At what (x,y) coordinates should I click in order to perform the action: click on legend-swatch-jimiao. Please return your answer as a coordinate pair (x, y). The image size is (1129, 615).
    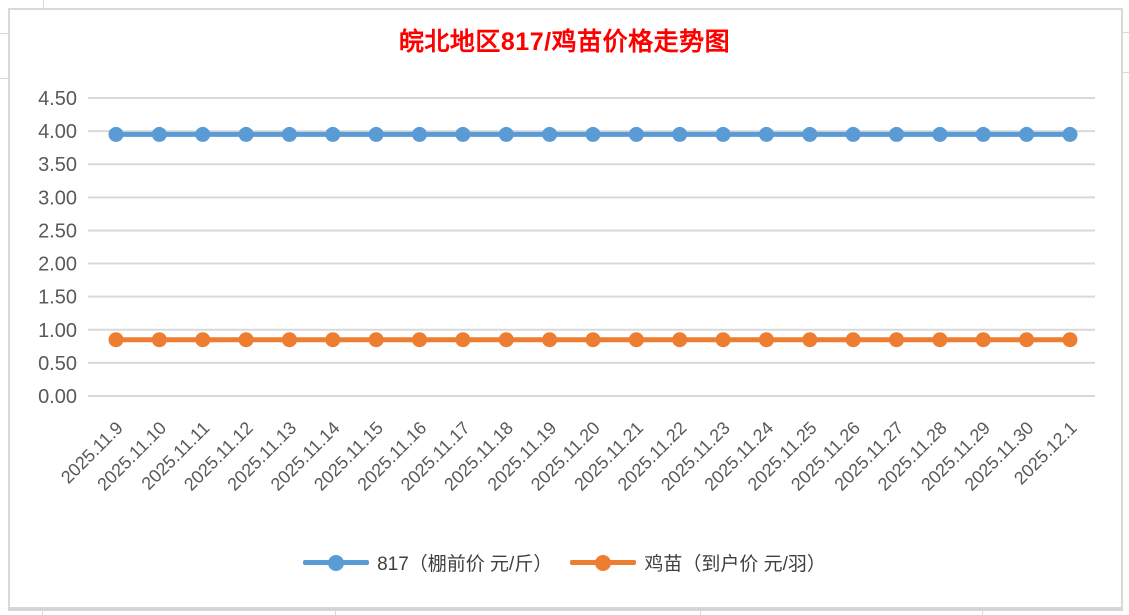
    Looking at the image, I should click on (603, 562).